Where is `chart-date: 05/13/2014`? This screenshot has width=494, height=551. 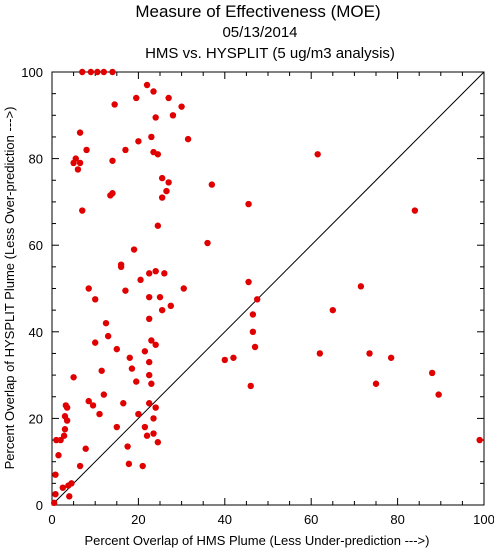
chart-date: 05/13/2014 is located at coordinates (259, 32).